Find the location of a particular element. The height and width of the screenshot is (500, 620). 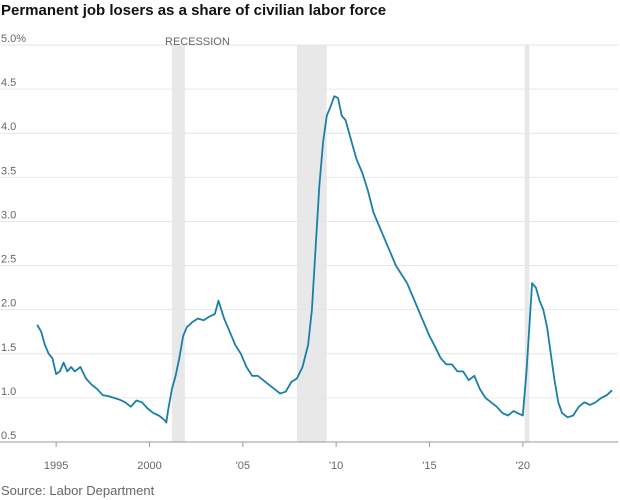

y-tick-label: 2.5 is located at coordinates (8, 260).